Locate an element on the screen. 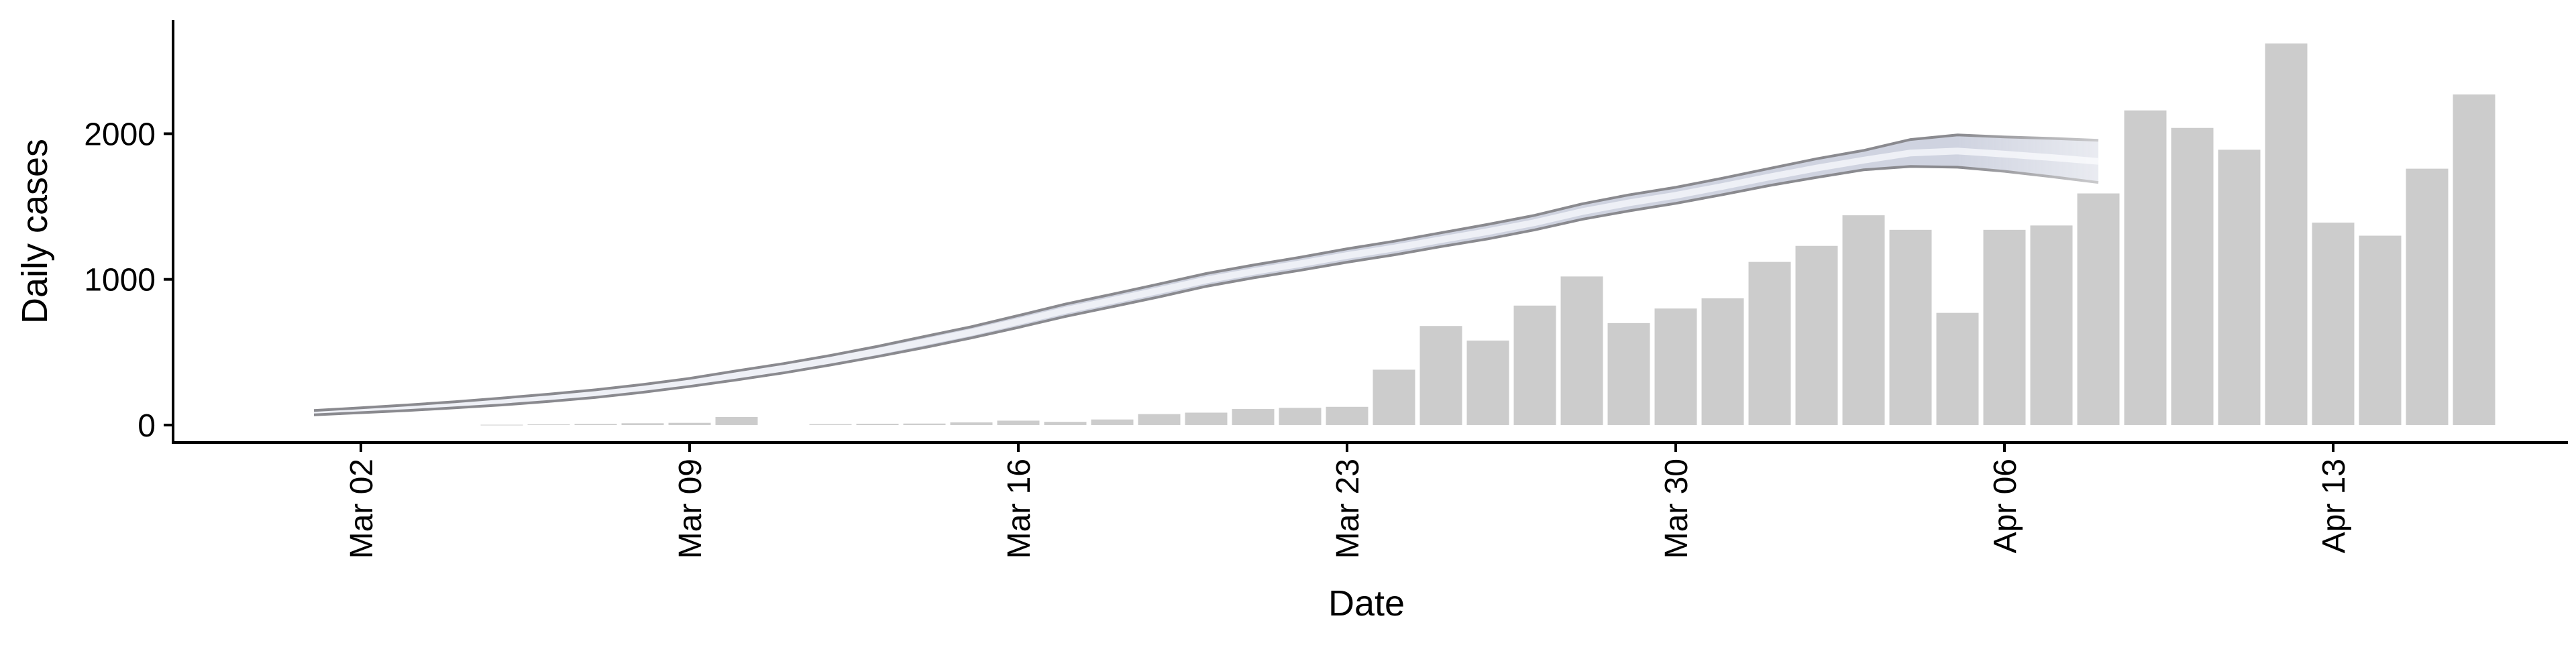  x-axis-title: Date is located at coordinates (1366, 603).